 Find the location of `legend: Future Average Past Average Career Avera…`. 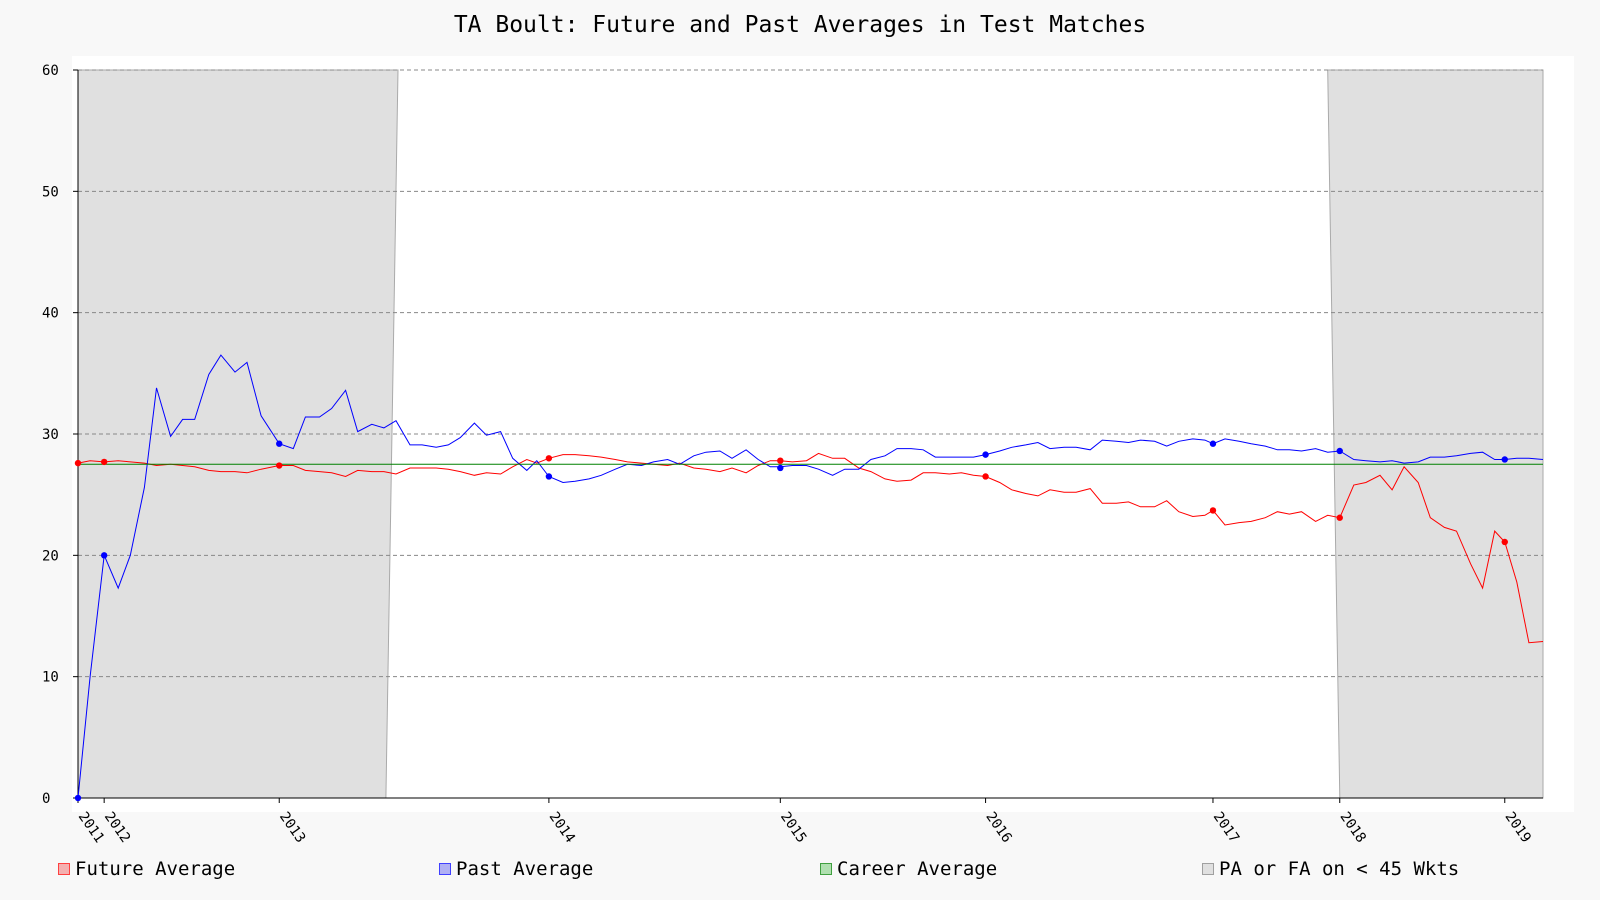

legend: Future Average Past Average Career Avera… is located at coordinates (828, 871).